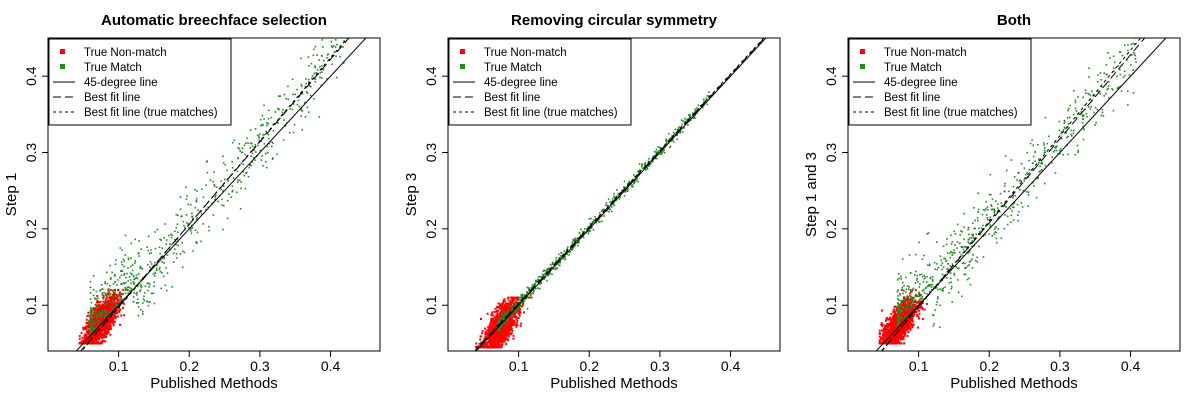  I want to click on legend-label: True Match, so click(513, 68).